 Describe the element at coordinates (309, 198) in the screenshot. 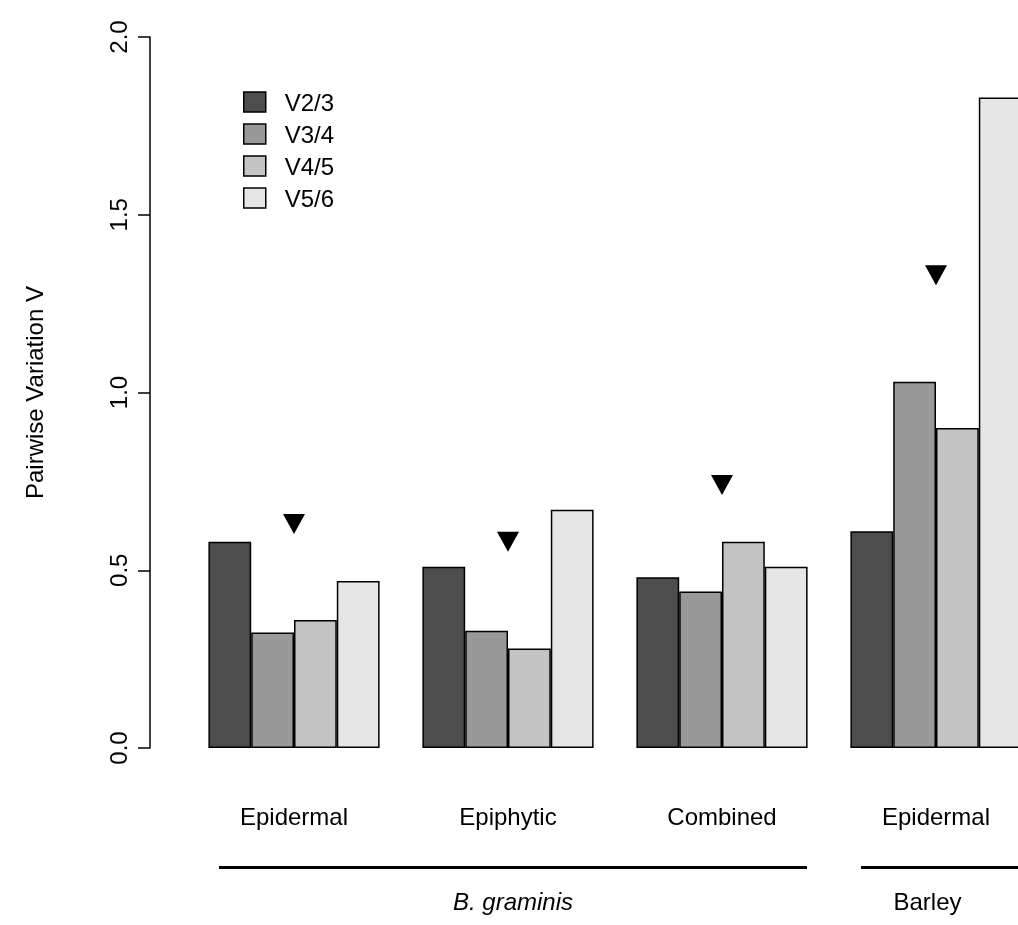

I see `legend-label: V5/6` at that location.